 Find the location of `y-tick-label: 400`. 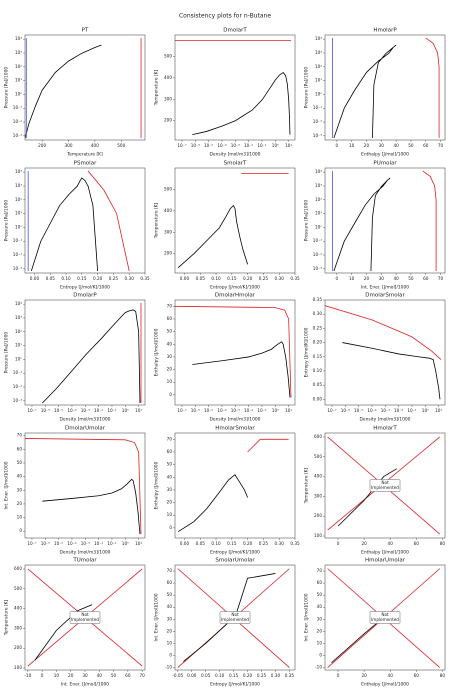

y-tick-label: 400 is located at coordinates (168, 210).